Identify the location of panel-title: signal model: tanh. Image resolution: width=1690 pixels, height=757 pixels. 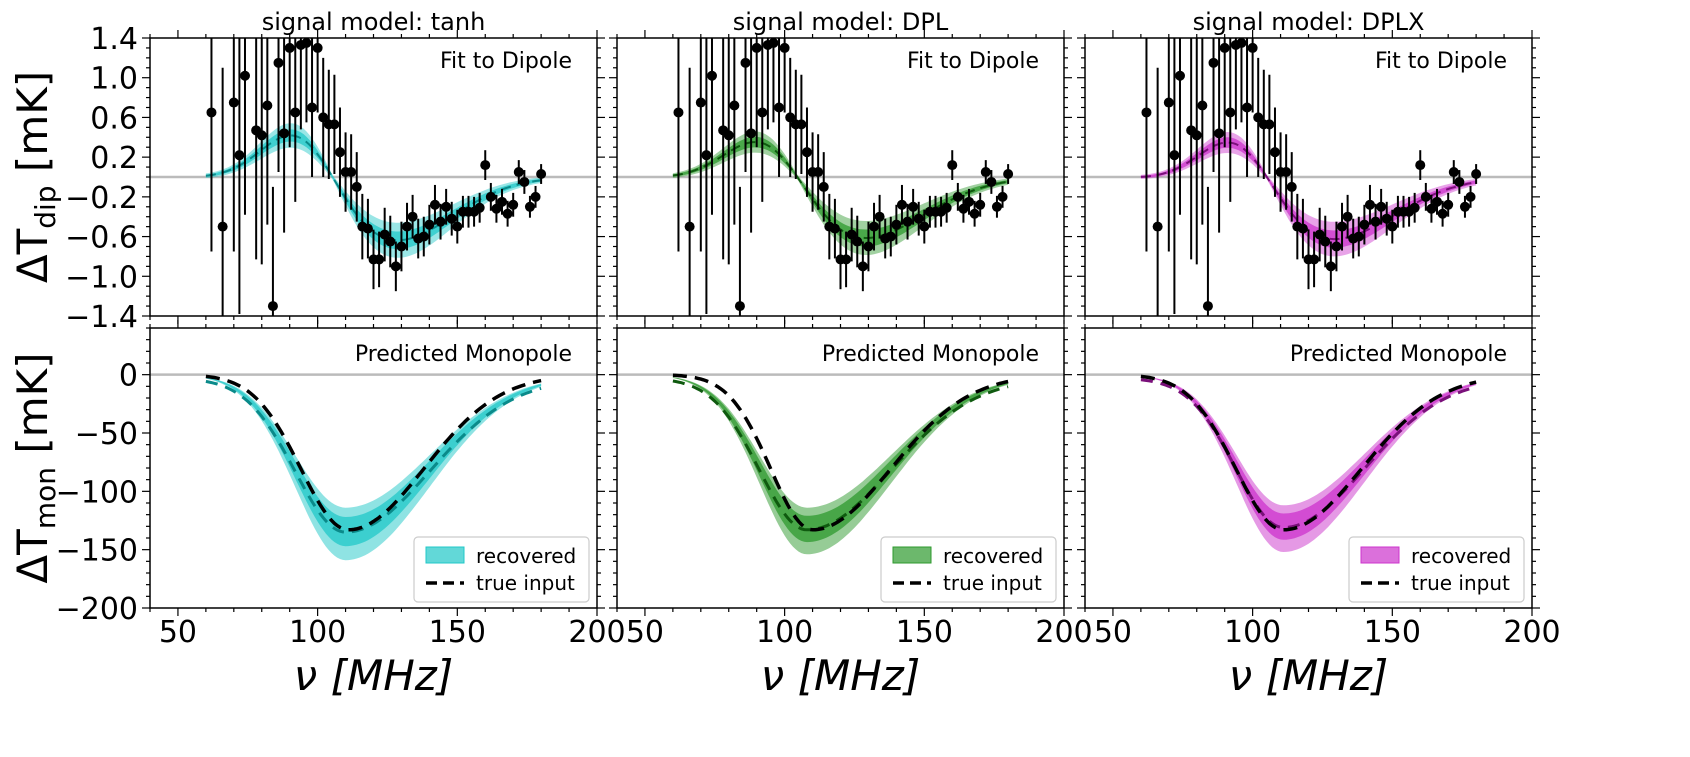
(374, 22).